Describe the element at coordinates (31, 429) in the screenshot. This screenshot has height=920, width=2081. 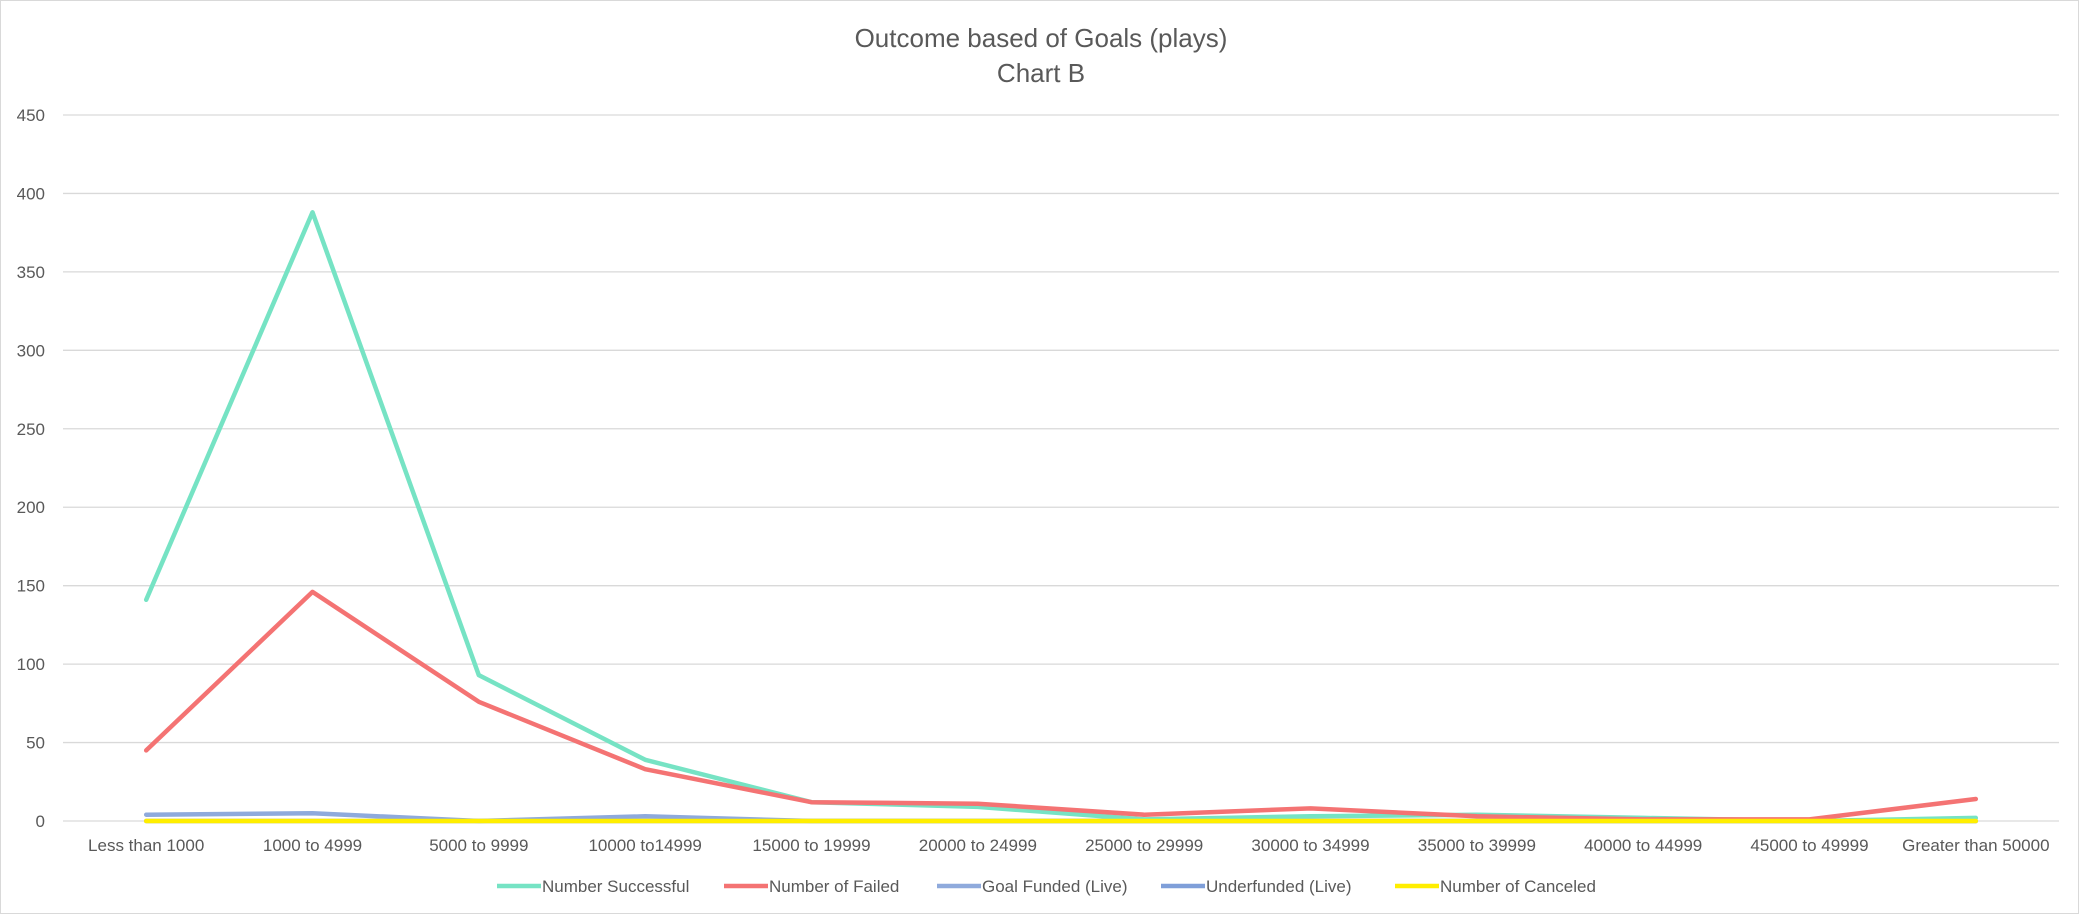
I see `y-tick-label: 250` at that location.